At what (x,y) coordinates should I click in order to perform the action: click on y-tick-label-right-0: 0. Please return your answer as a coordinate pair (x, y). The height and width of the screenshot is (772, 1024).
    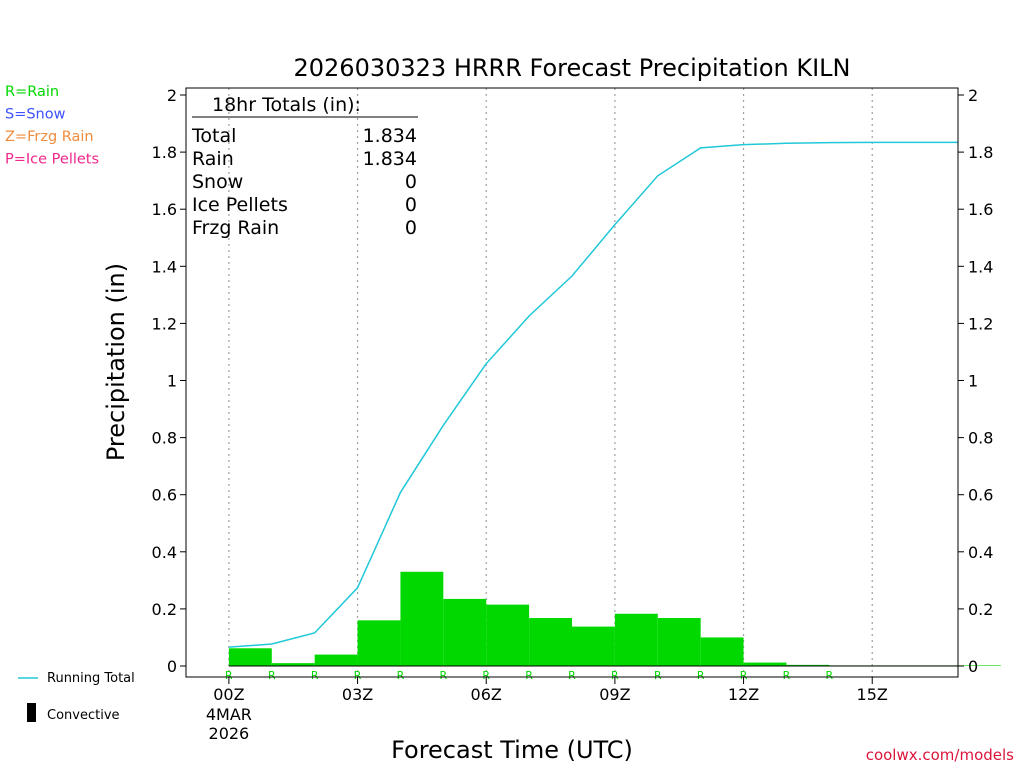
    Looking at the image, I should click on (973, 666).